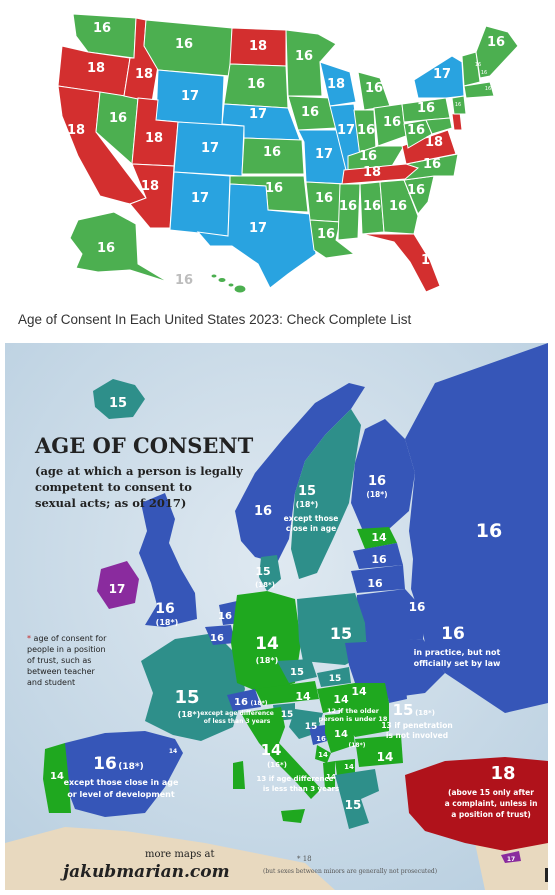 The width and height of the screenshot is (555, 895). Describe the element at coordinates (417, 735) in the screenshot. I see `label-moldova-note-2: is not involved` at that location.